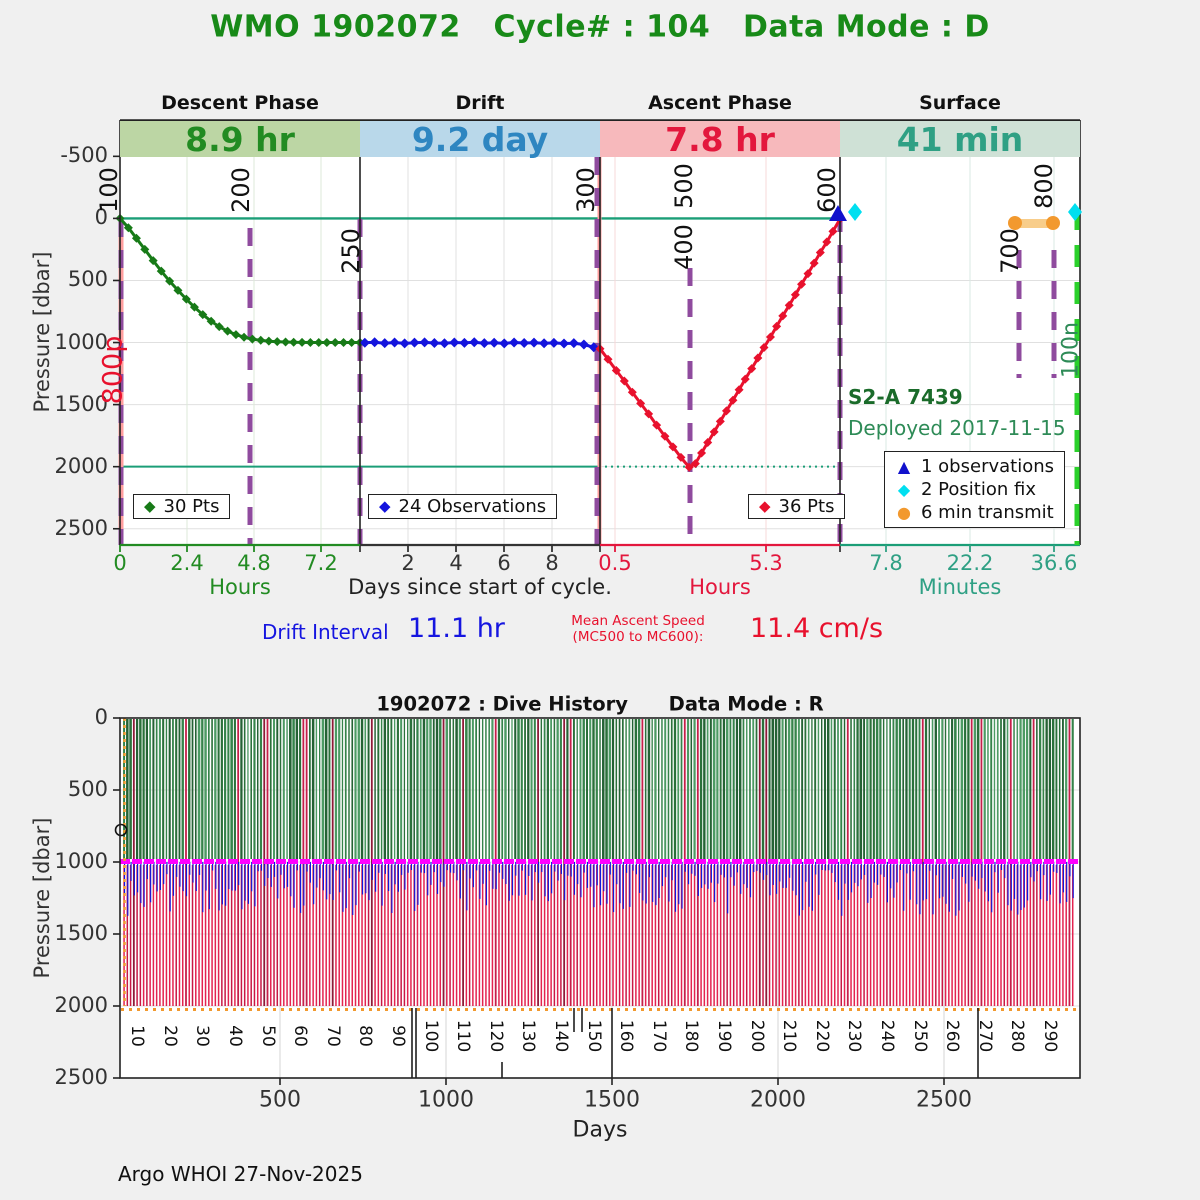  Describe the element at coordinates (817, 628) in the screenshot. I see `ascent-speed-value: 11.4 cm/s` at that location.